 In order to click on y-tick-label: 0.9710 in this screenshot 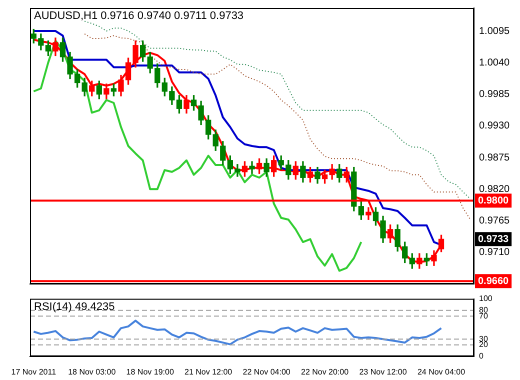, I will do `click(494, 252)`.